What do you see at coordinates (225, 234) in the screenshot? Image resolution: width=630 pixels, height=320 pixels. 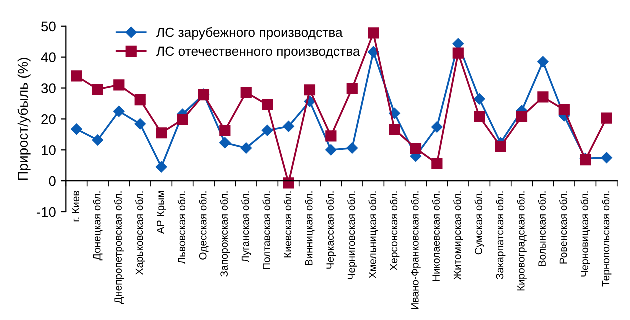 I see `x-tick-label: Запорожская обл.` at bounding box center [225, 234].